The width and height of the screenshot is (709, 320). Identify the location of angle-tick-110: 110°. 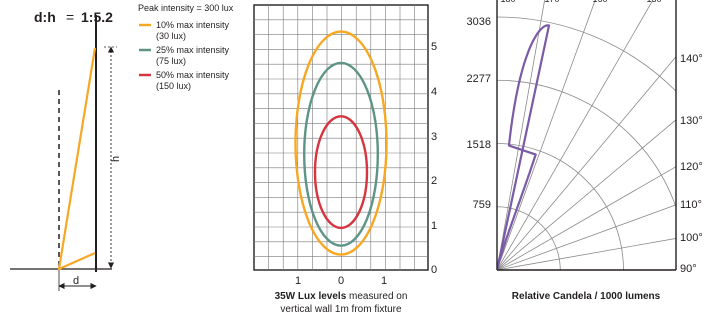
(691, 205).